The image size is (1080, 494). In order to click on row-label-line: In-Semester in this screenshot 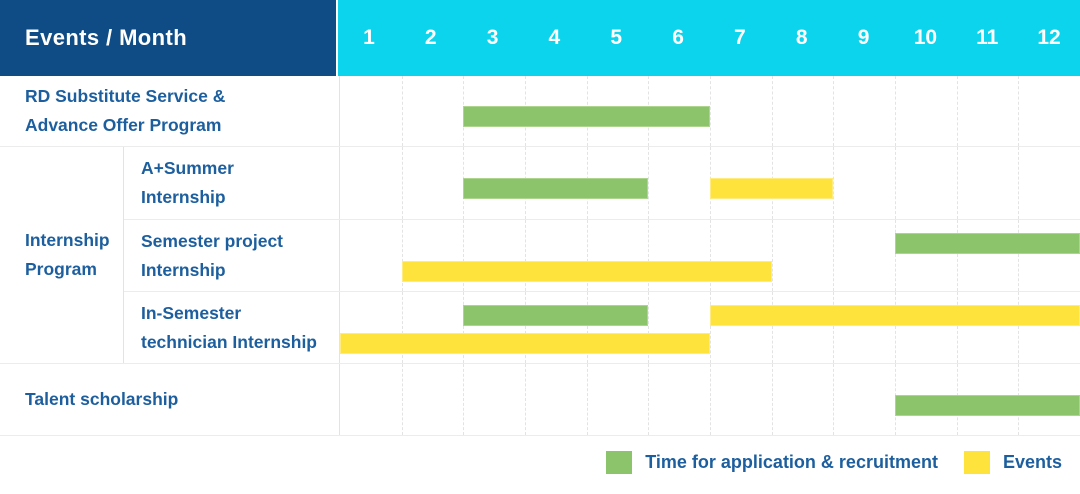, I will do `click(191, 312)`.